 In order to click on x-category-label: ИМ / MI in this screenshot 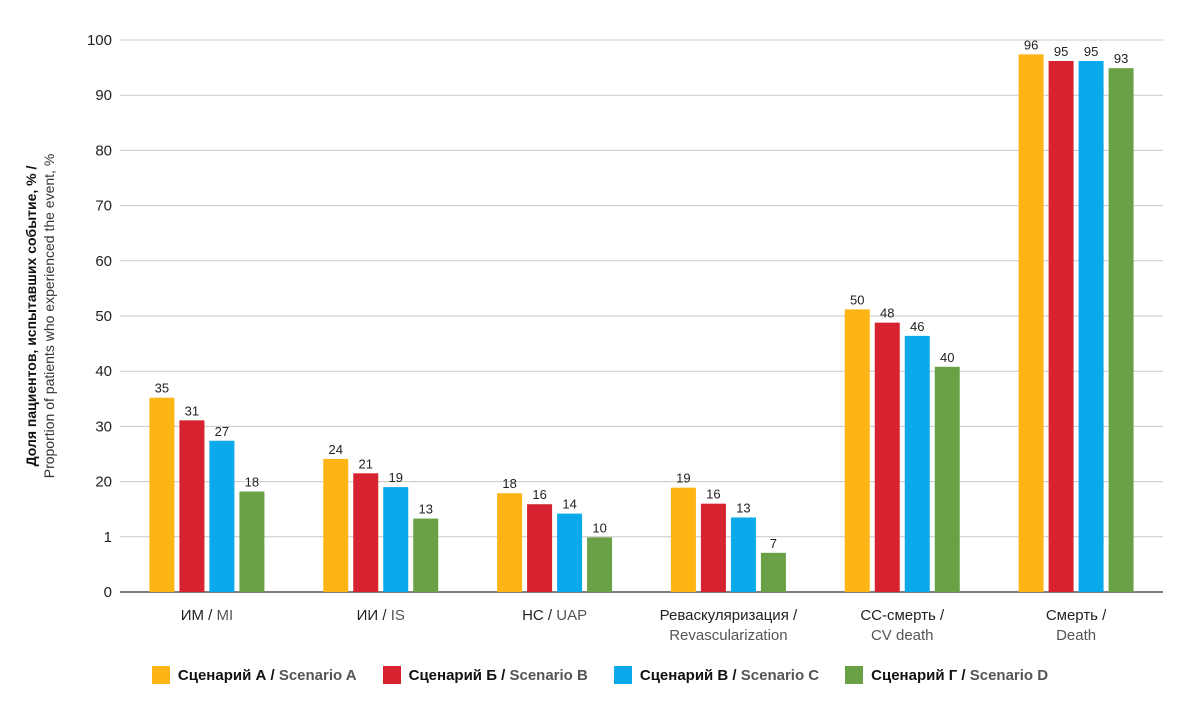, I will do `click(207, 615)`.